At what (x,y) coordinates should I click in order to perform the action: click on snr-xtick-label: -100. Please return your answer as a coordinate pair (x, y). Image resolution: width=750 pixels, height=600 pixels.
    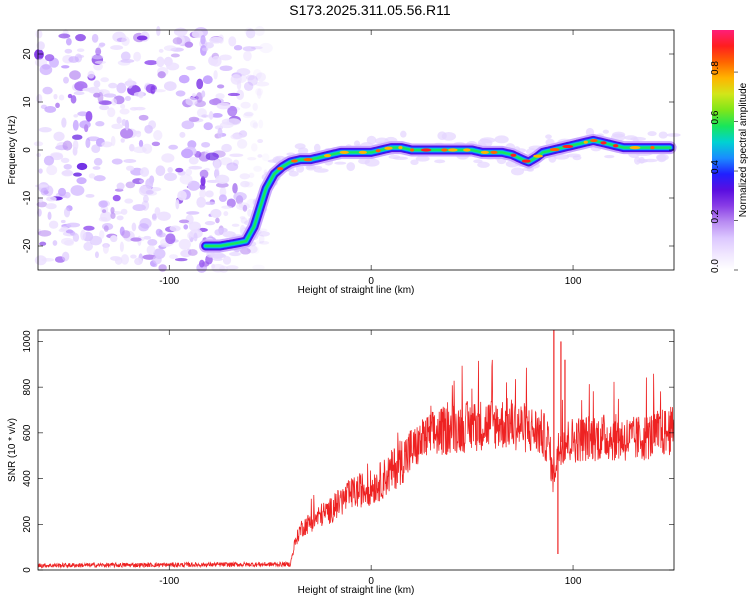
    Looking at the image, I should click on (169, 581).